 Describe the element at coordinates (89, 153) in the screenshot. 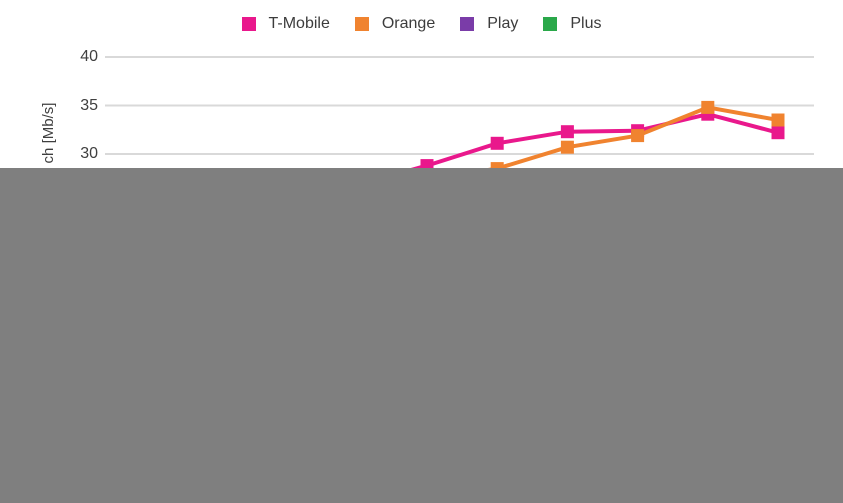

I see `y-tick-label: 30` at that location.